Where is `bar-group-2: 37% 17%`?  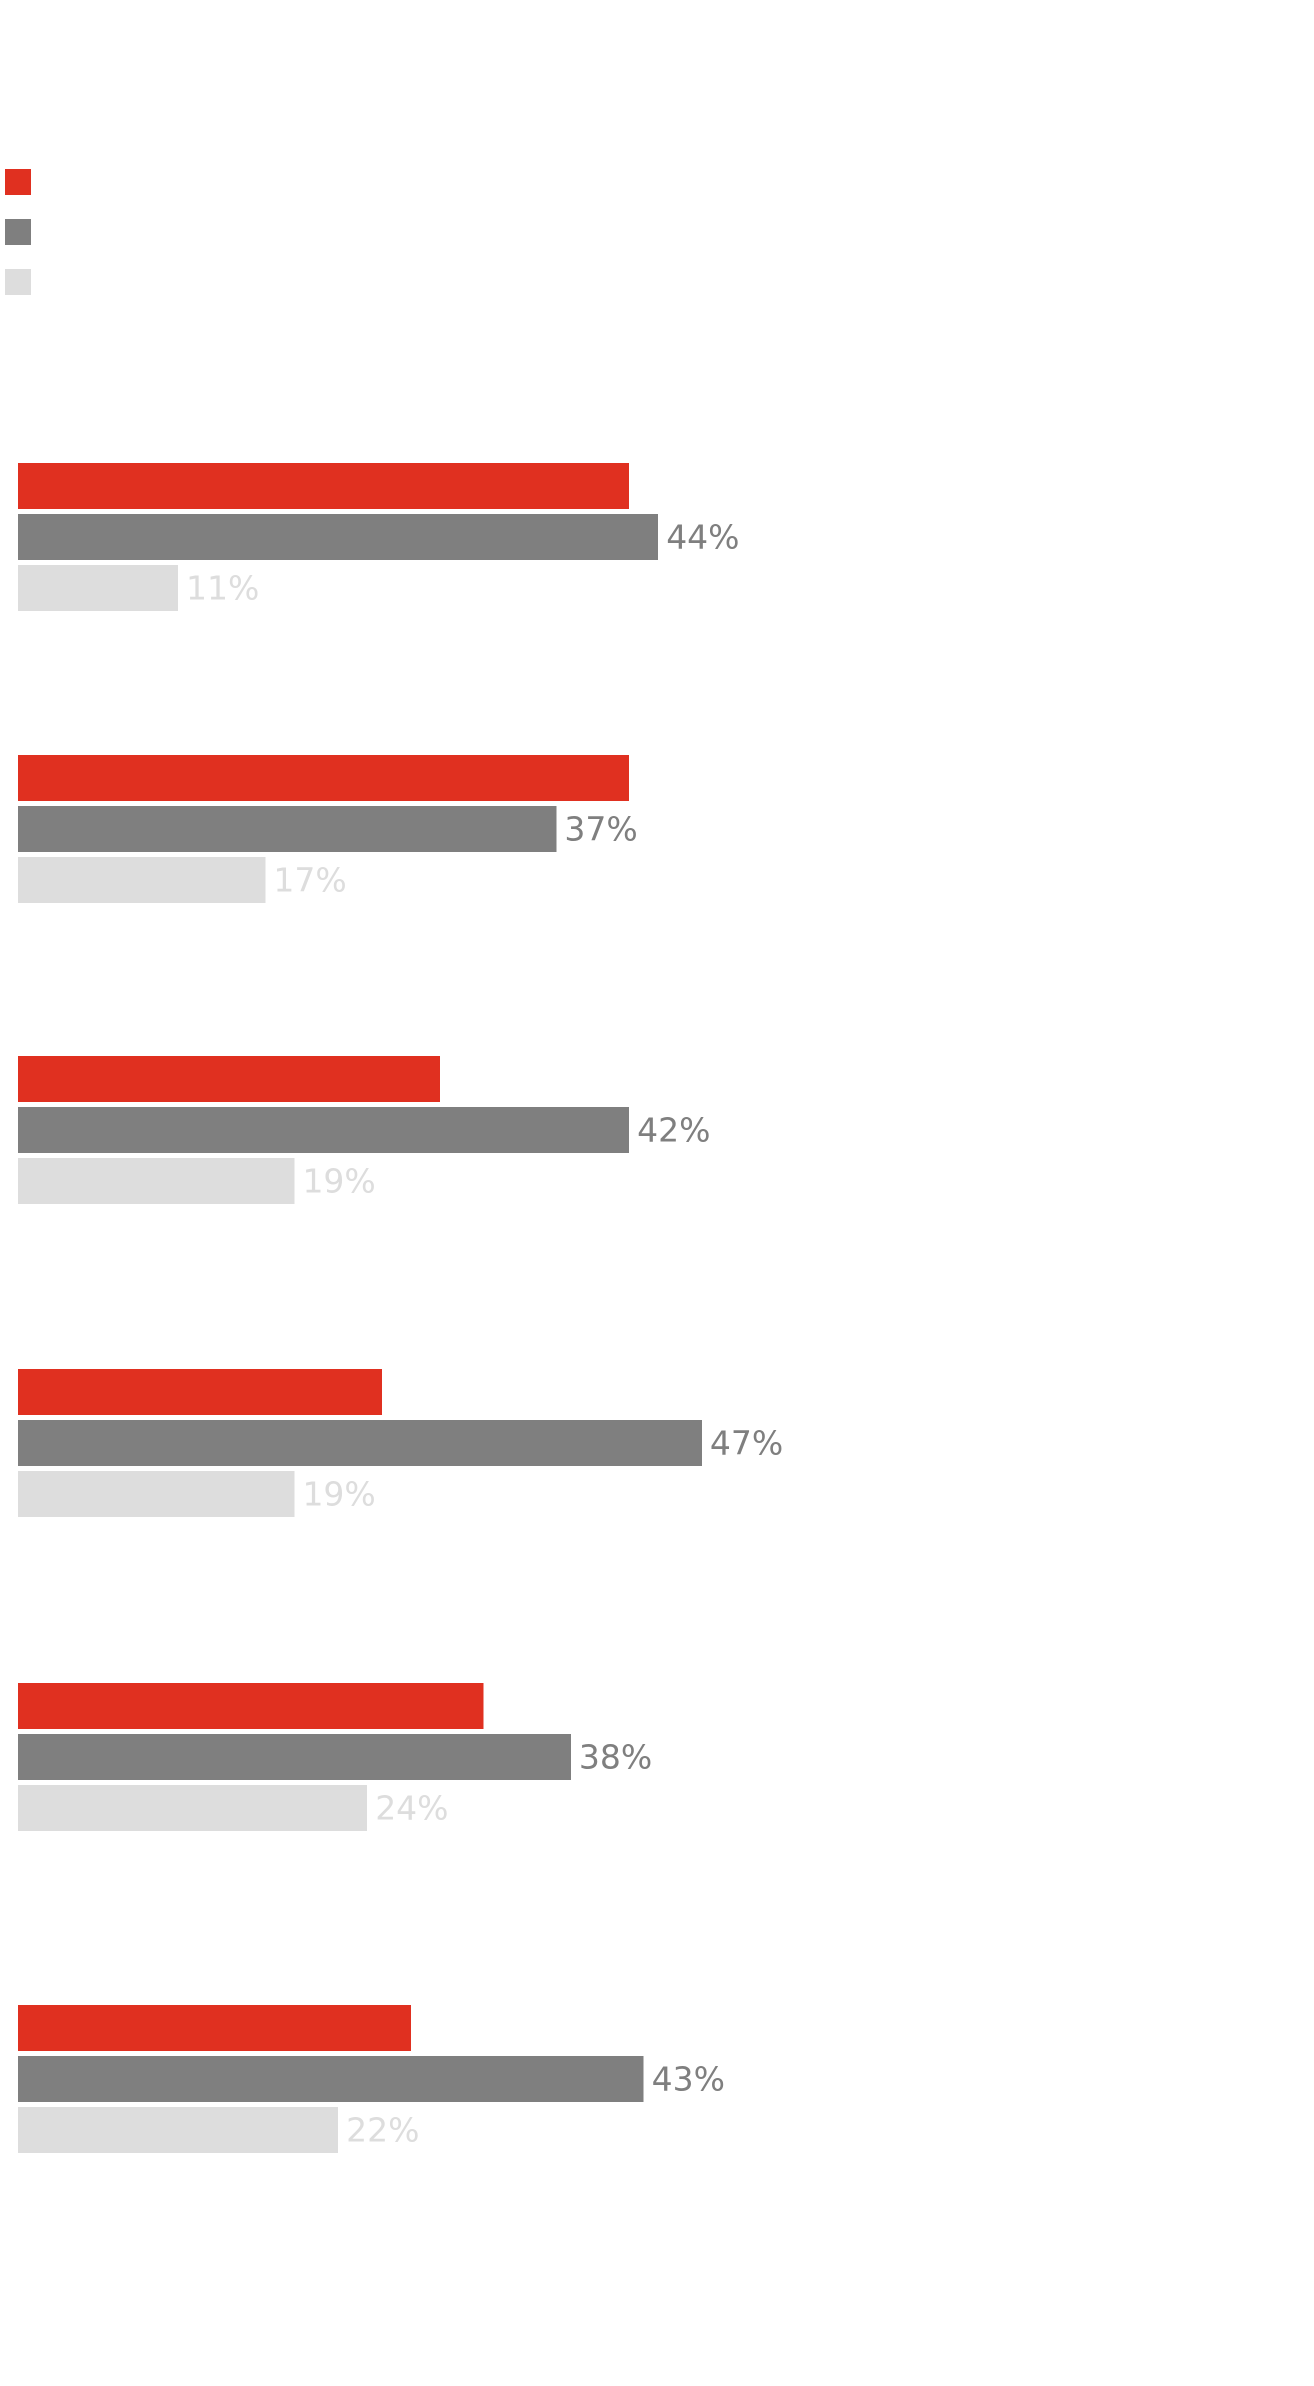 bar-group-2: 37% 17% is located at coordinates (328, 829).